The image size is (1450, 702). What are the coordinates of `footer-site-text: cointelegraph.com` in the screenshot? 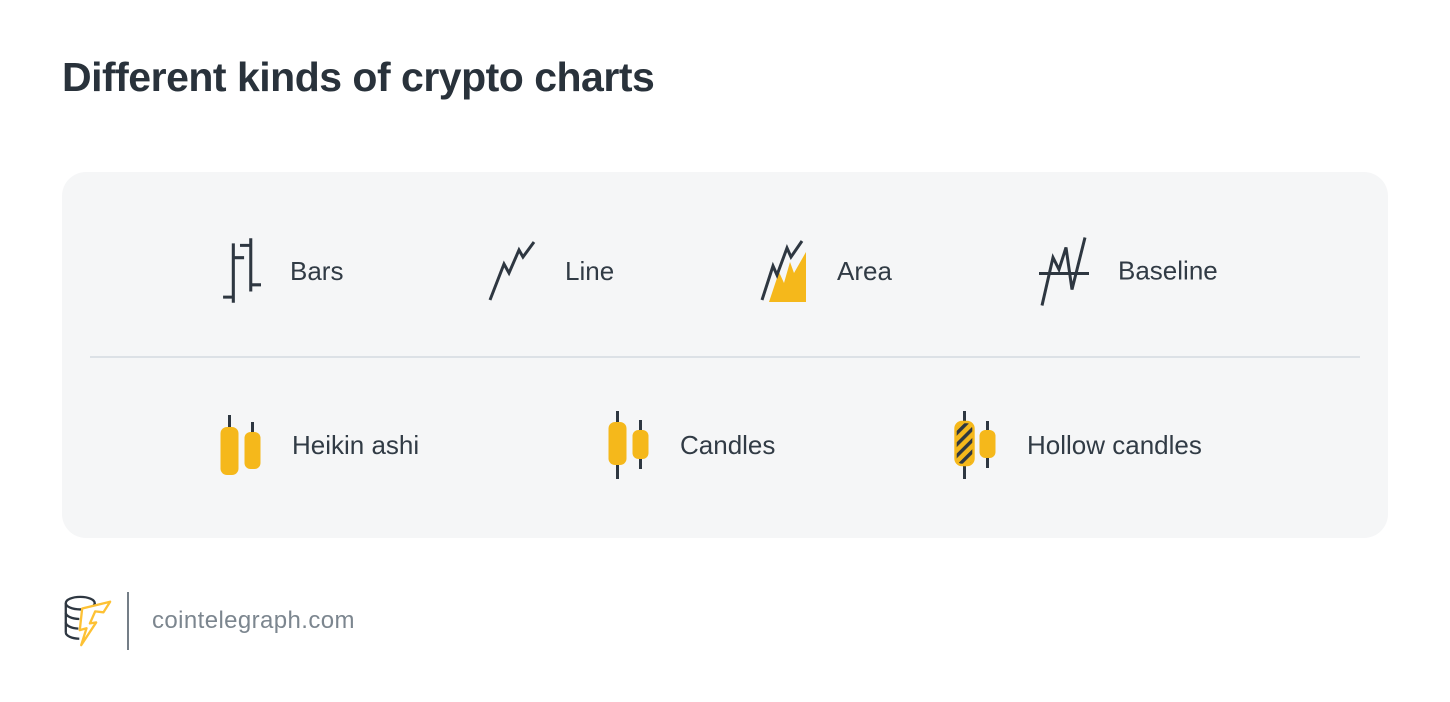 It's located at (253, 620).